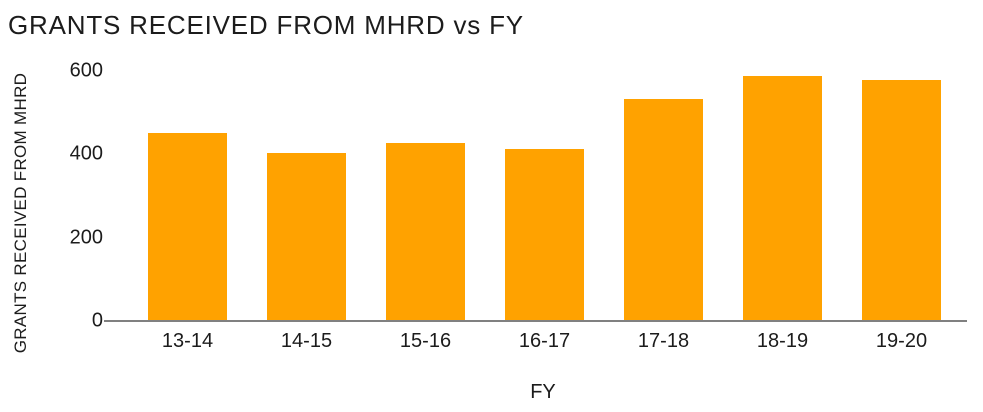 The height and width of the screenshot is (412, 983). Describe the element at coordinates (97, 320) in the screenshot. I see `y-tick-label: 0` at that location.